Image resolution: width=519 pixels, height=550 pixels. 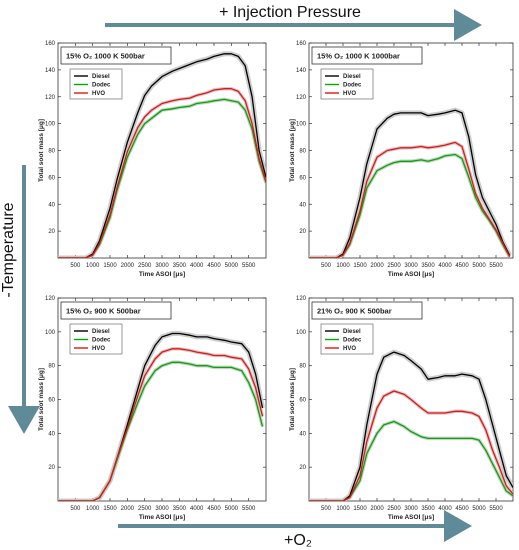 What do you see at coordinates (354, 311) in the screenshot?
I see `chart-title: 21% O₂ 900 K 500bar` at bounding box center [354, 311].